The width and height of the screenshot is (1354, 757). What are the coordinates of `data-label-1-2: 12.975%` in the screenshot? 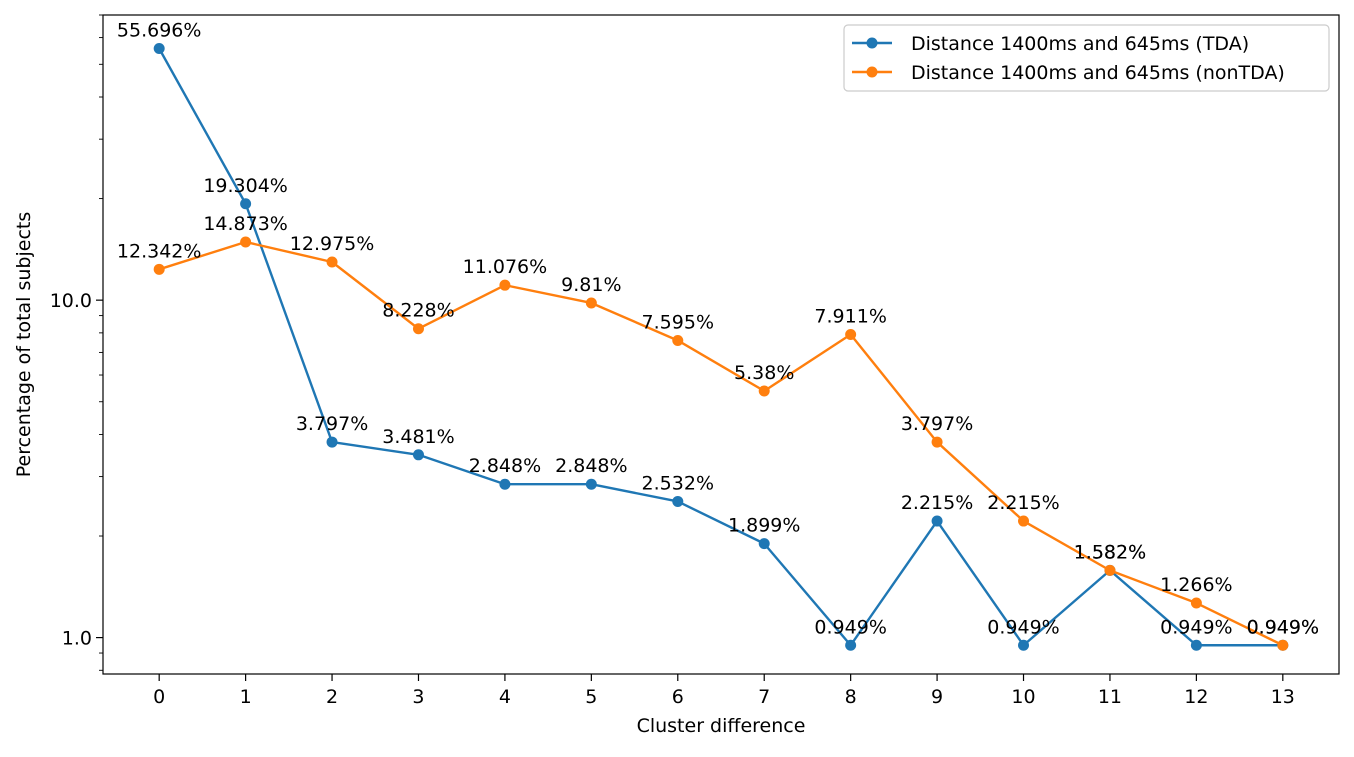 It's located at (332, 244).